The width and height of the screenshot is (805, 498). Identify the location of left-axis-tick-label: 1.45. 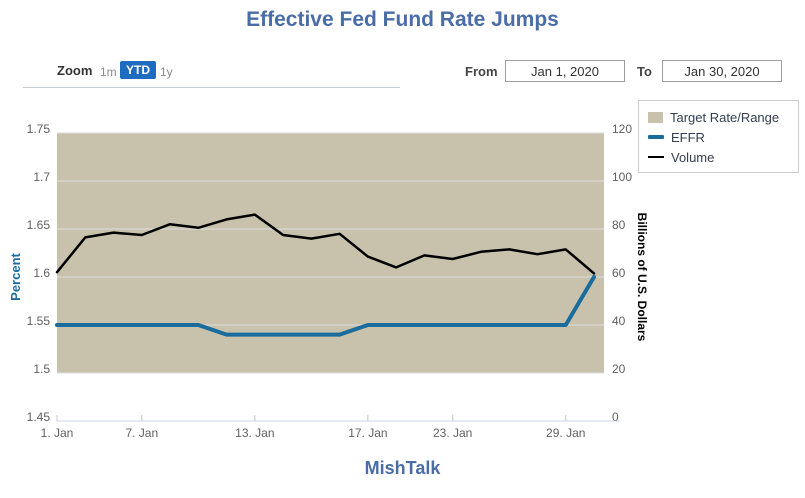
(39, 417).